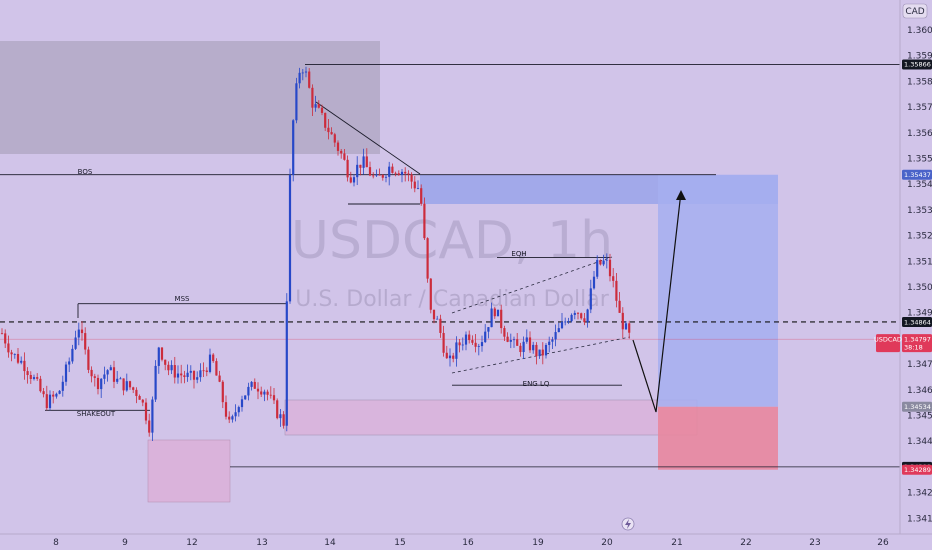  Describe the element at coordinates (919, 108) in the screenshot. I see `price-tick-label: 1.35700` at that location.